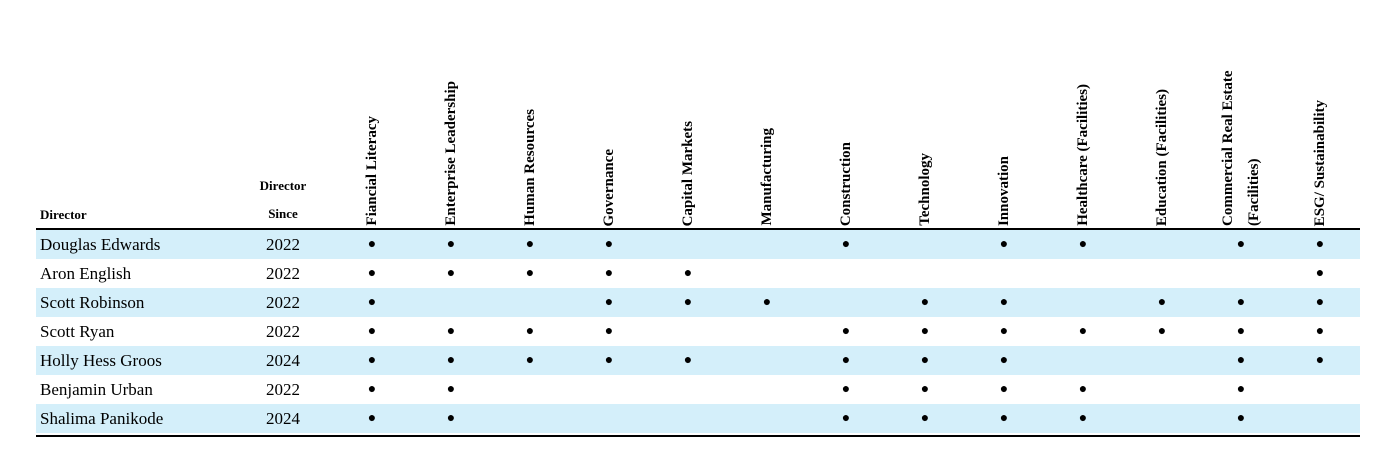 Image resolution: width=1396 pixels, height=450 pixels. Describe the element at coordinates (925, 189) in the screenshot. I see `skill-header: Technology` at that location.